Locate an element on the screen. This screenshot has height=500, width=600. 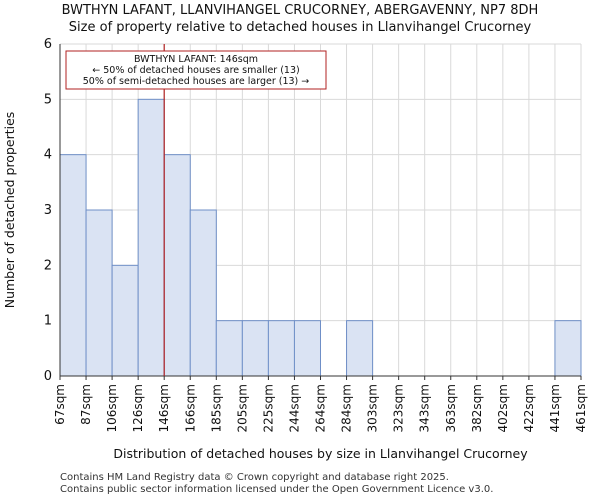
annotation-box is located at coordinates (196, 70).